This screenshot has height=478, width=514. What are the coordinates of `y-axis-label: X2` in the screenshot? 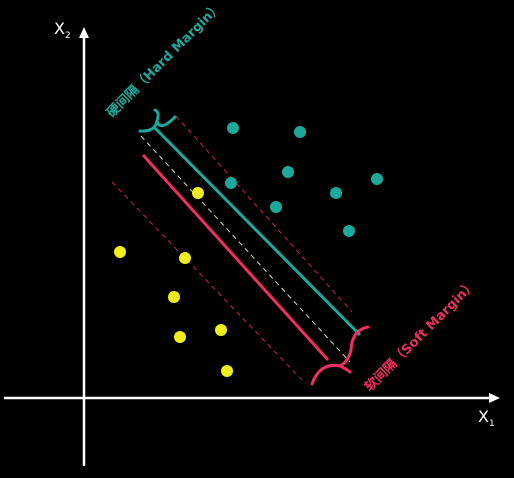 It's located at (62, 30).